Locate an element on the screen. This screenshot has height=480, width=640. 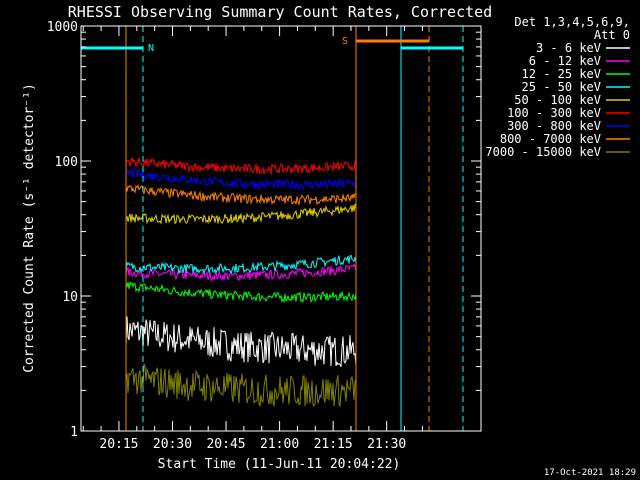
y-axis-label: Corrected Count Rate (s⁻¹ detector⁻¹) is located at coordinates (29, 228).